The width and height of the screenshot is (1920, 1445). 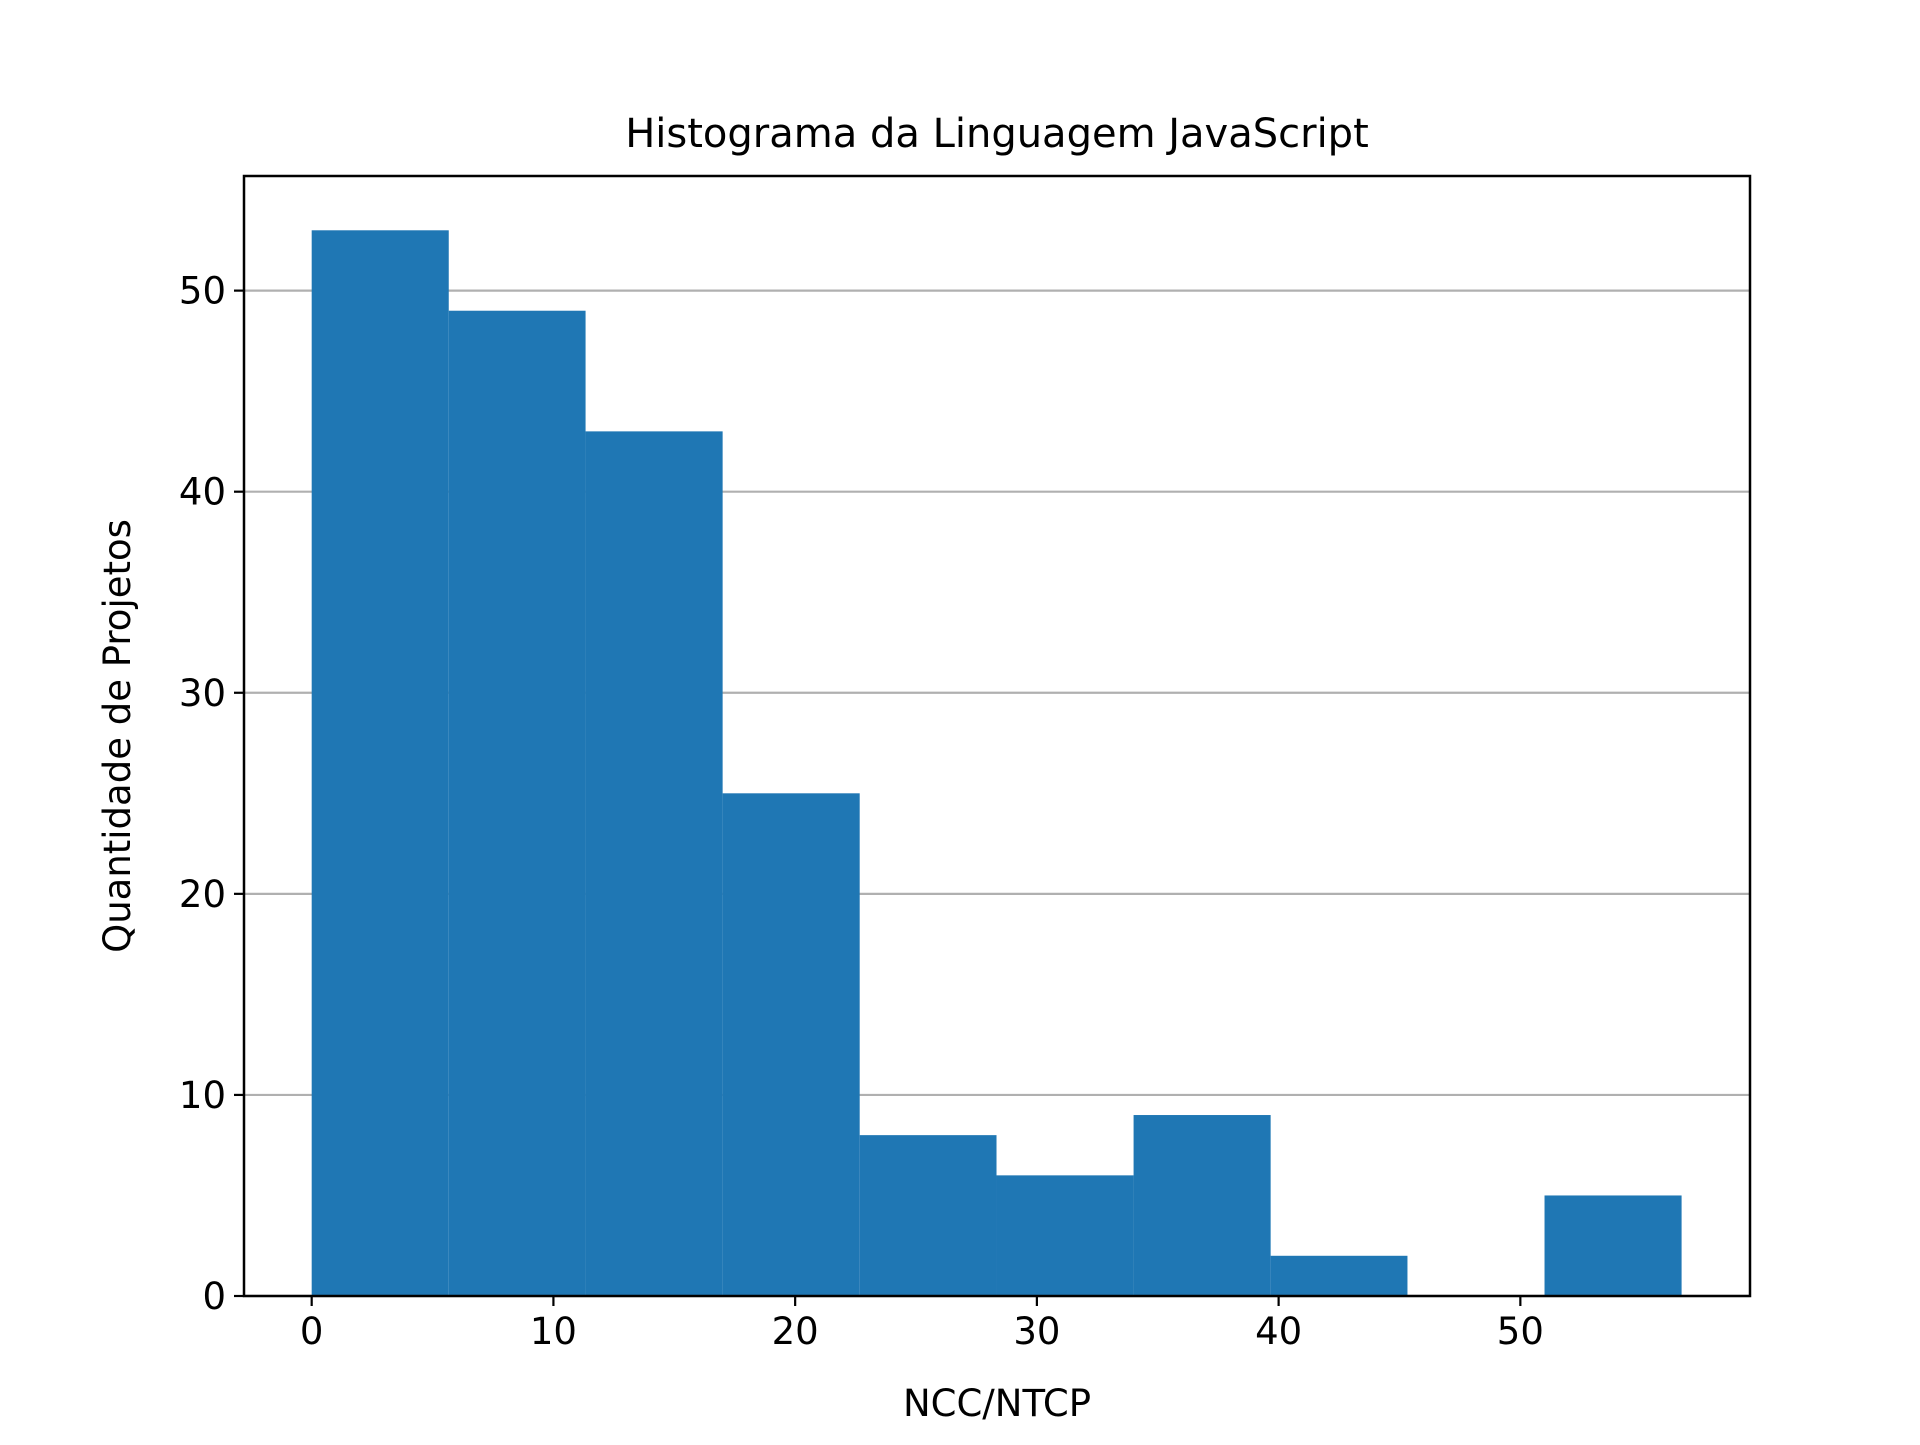 What do you see at coordinates (117, 736) in the screenshot?
I see `y-axis-label: Quantidade de Projetos` at bounding box center [117, 736].